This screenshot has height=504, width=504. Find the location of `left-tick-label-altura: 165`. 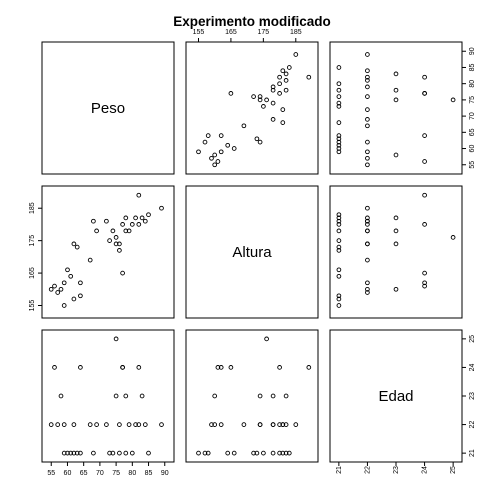

left-tick-label-altura: 165 is located at coordinates (32, 273).